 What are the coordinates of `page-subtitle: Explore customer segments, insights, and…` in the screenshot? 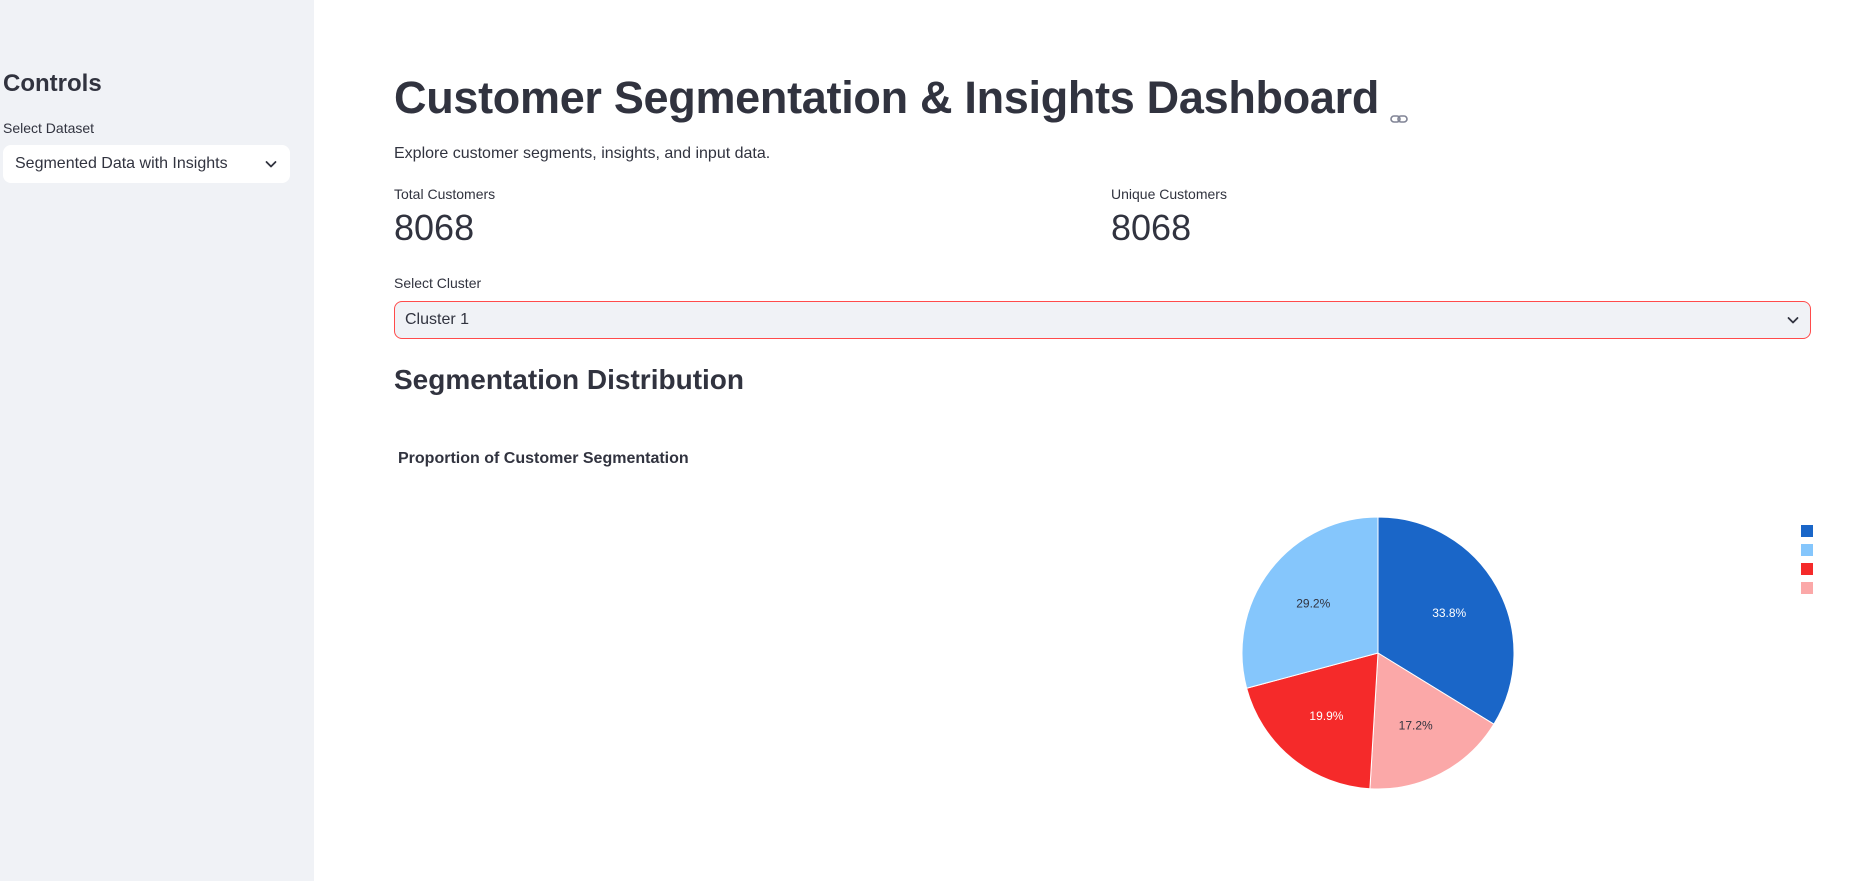 It's located at (582, 153).